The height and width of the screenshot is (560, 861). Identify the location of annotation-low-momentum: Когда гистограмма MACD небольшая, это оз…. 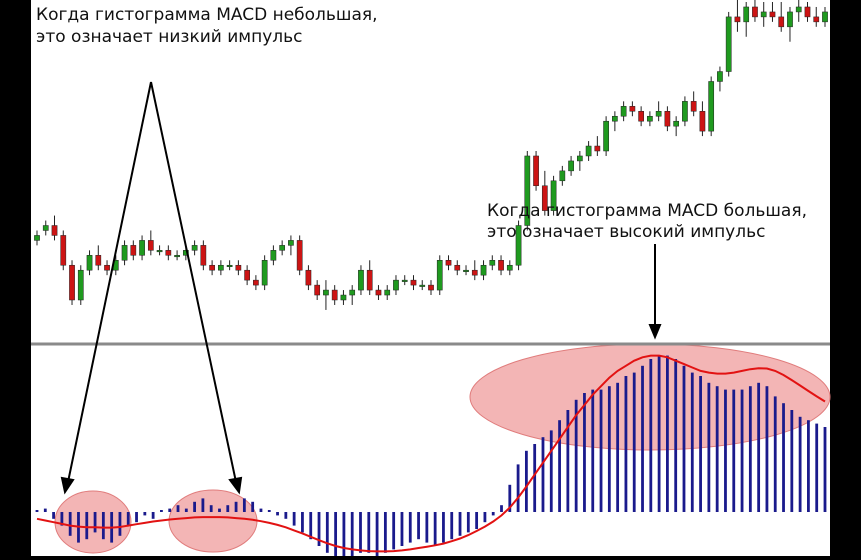
(207, 26).